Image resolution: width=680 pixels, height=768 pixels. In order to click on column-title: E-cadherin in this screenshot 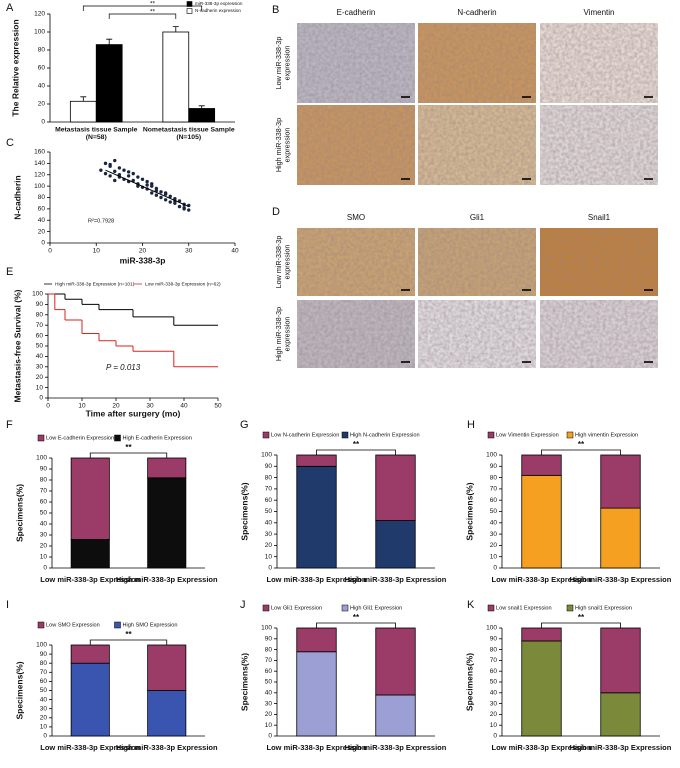, I will do `click(356, 12)`.